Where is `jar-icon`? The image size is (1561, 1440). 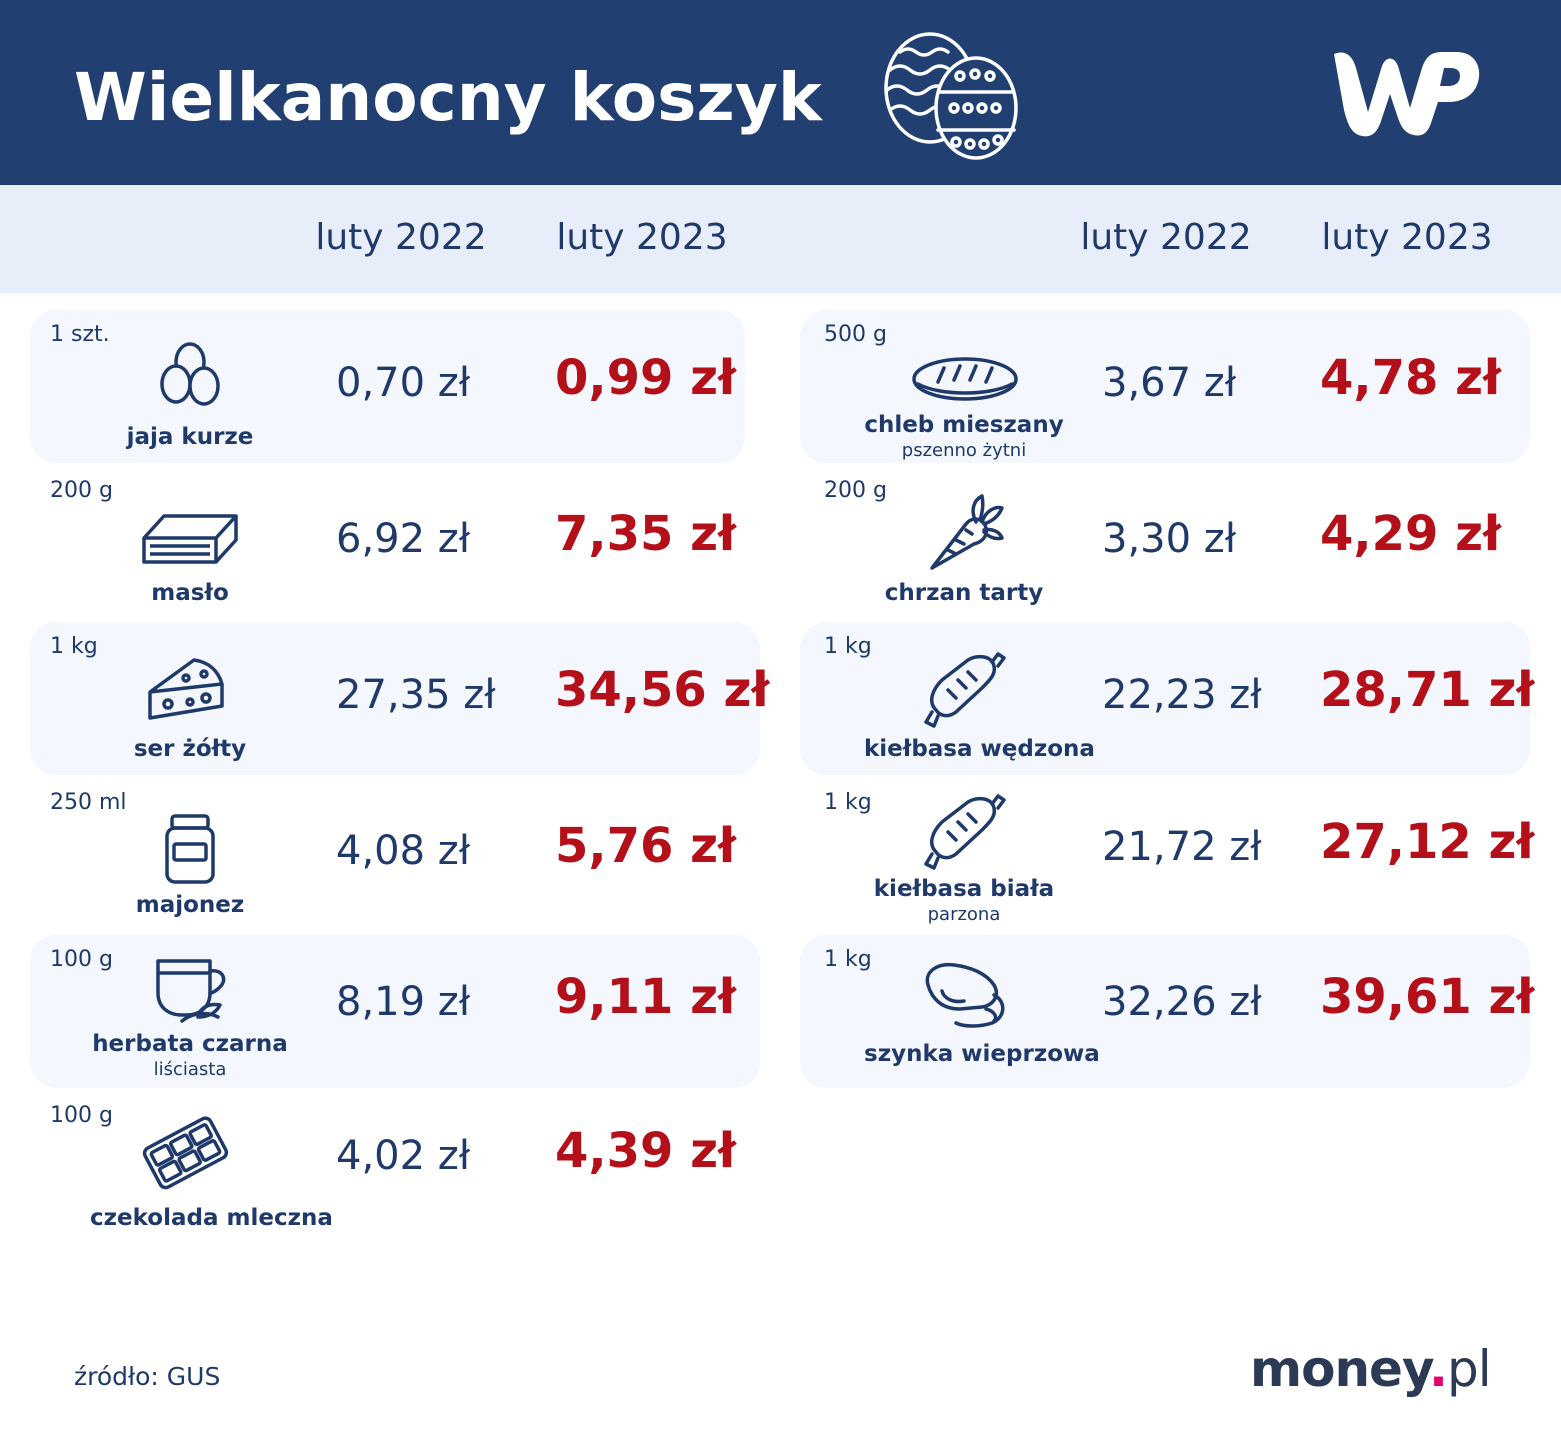 jar-icon is located at coordinates (190, 849).